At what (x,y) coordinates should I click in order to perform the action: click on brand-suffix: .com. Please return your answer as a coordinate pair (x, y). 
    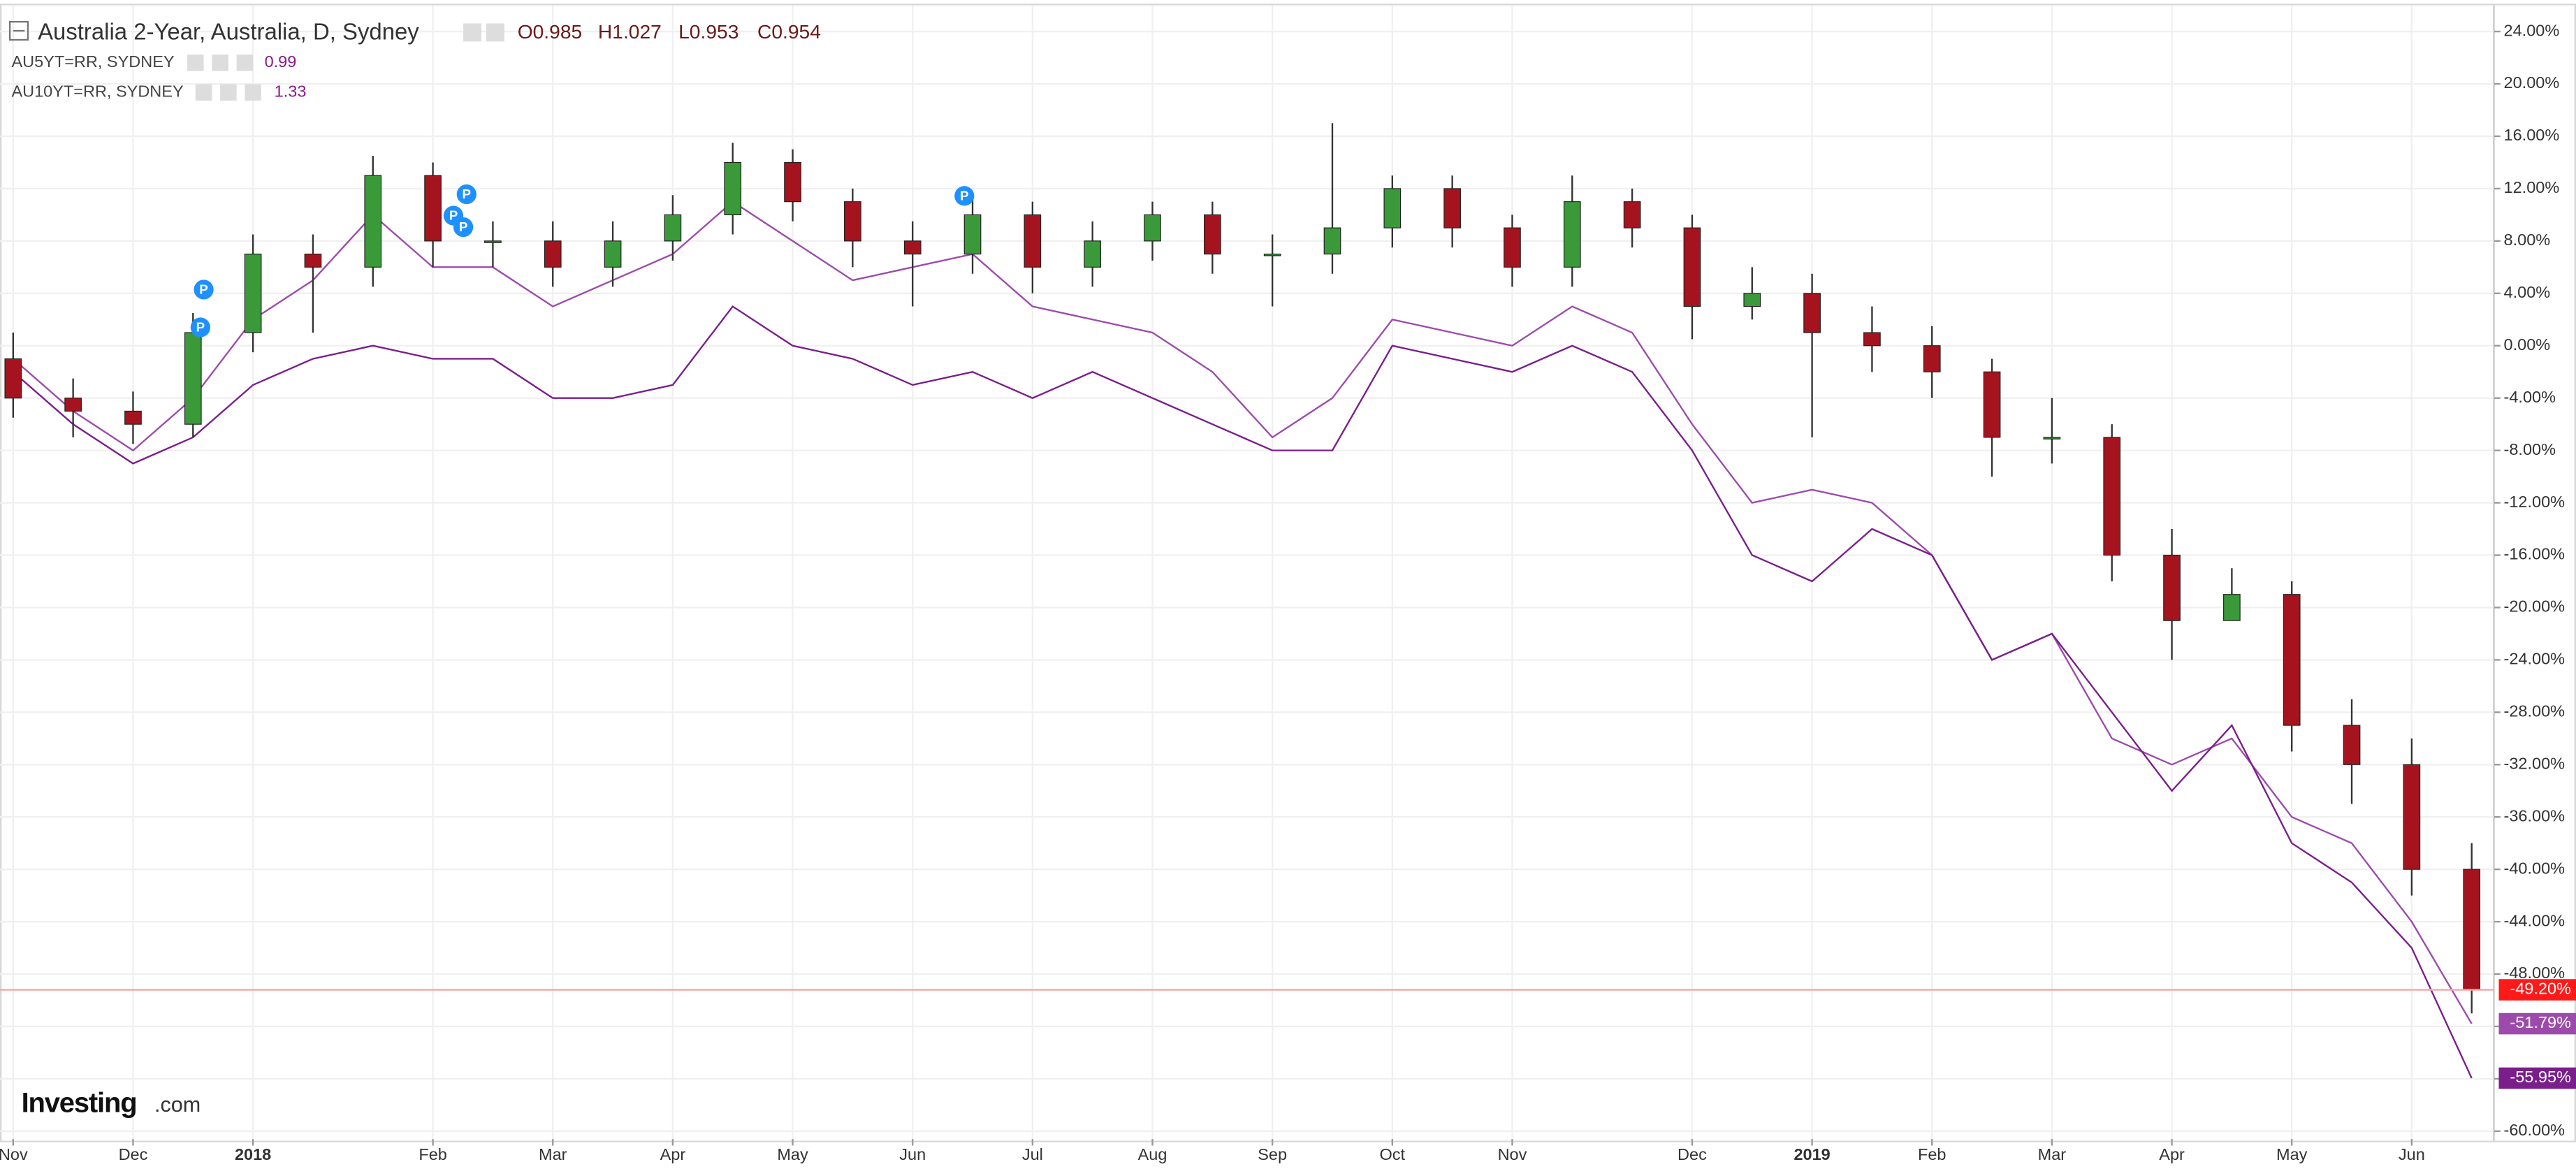
    Looking at the image, I should click on (177, 1105).